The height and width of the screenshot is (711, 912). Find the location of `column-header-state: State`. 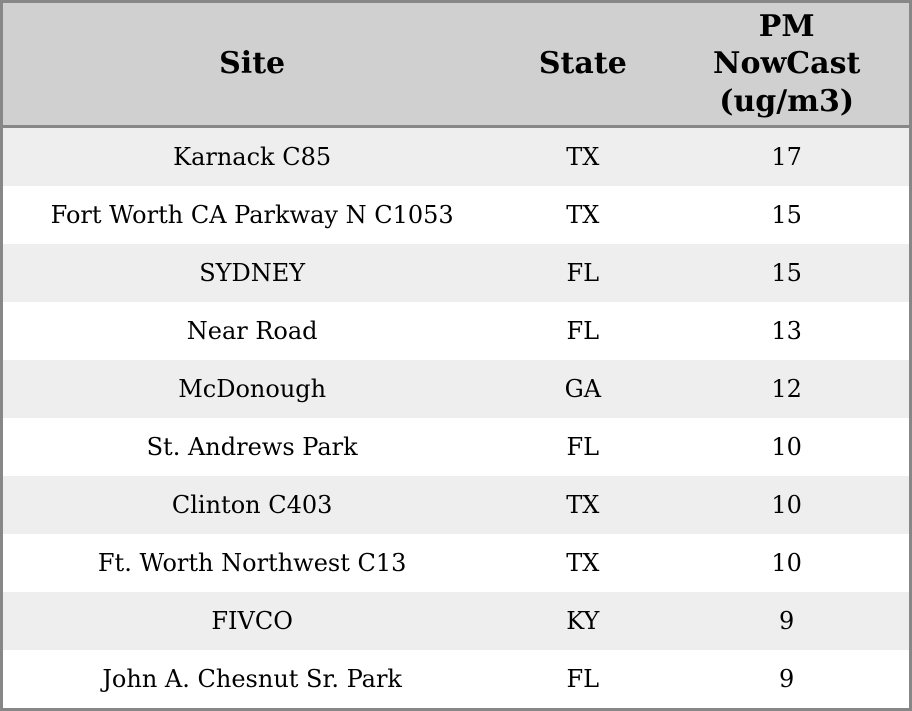

column-header-state: State is located at coordinates (583, 65).